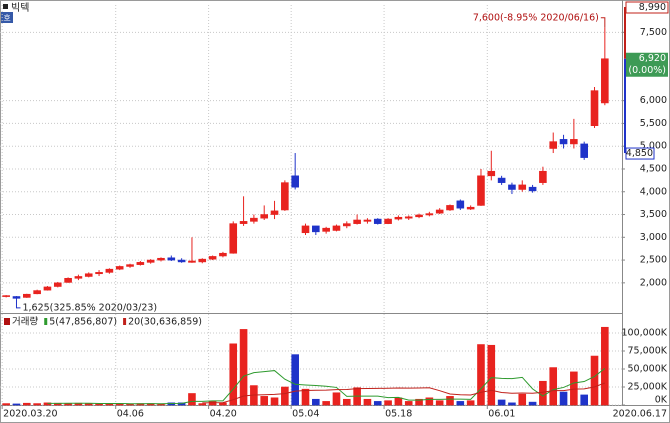  Describe the element at coordinates (165, 322) in the screenshot. I see `legend-label: 20(30,636,859)` at that location.